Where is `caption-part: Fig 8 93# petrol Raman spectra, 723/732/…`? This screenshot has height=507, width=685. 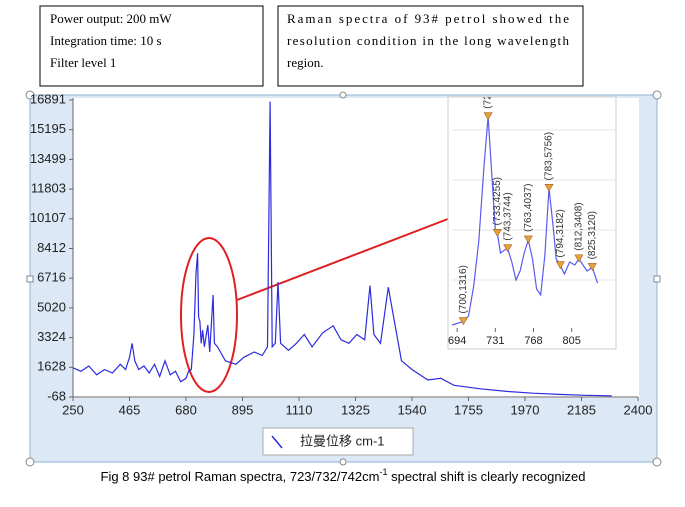
caption-part: Fig 8 93# petrol Raman spectra, 723/732/… is located at coordinates (240, 476).